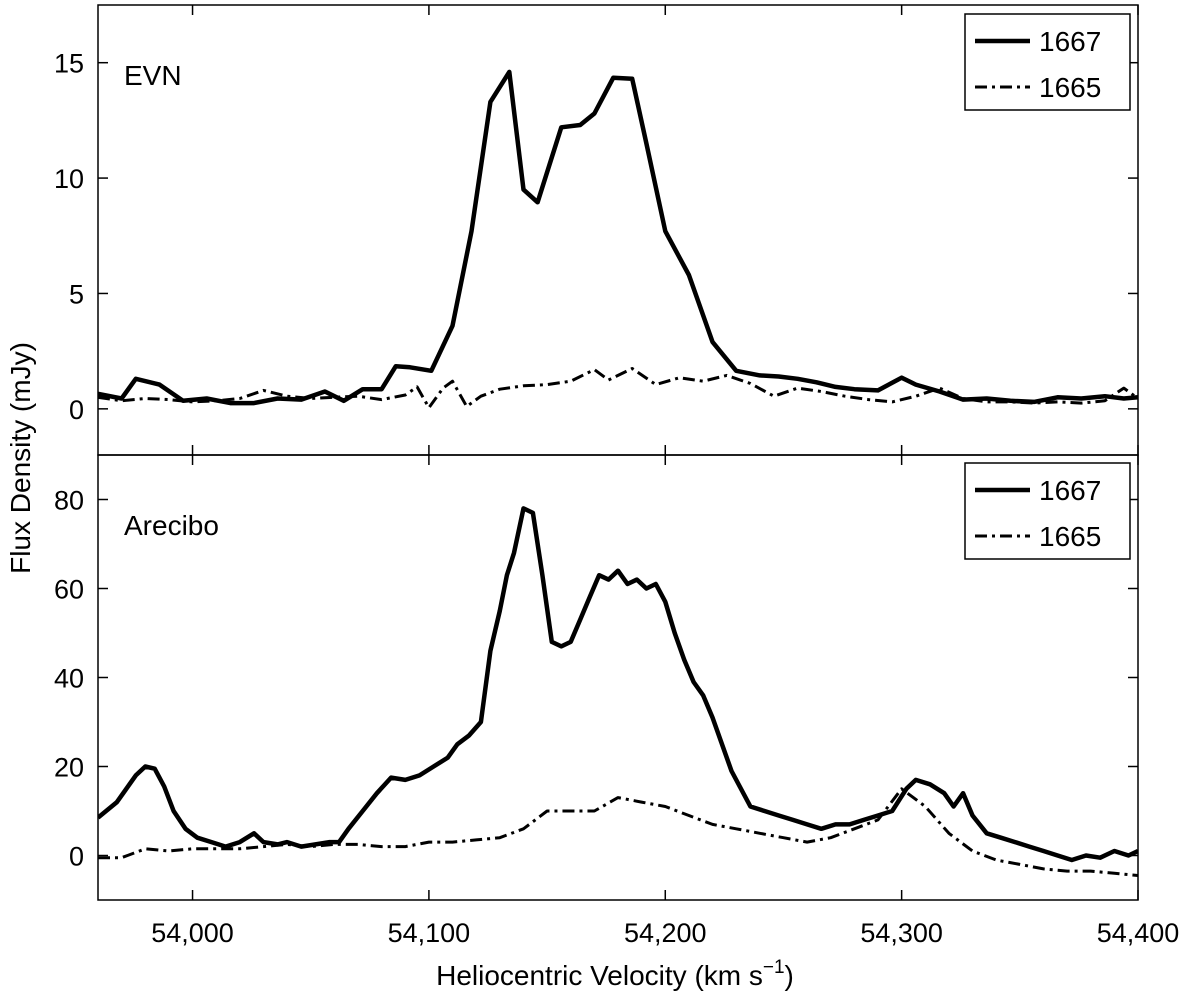 The height and width of the screenshot is (1001, 1200). I want to click on y-tick-label: 80, so click(69, 501).